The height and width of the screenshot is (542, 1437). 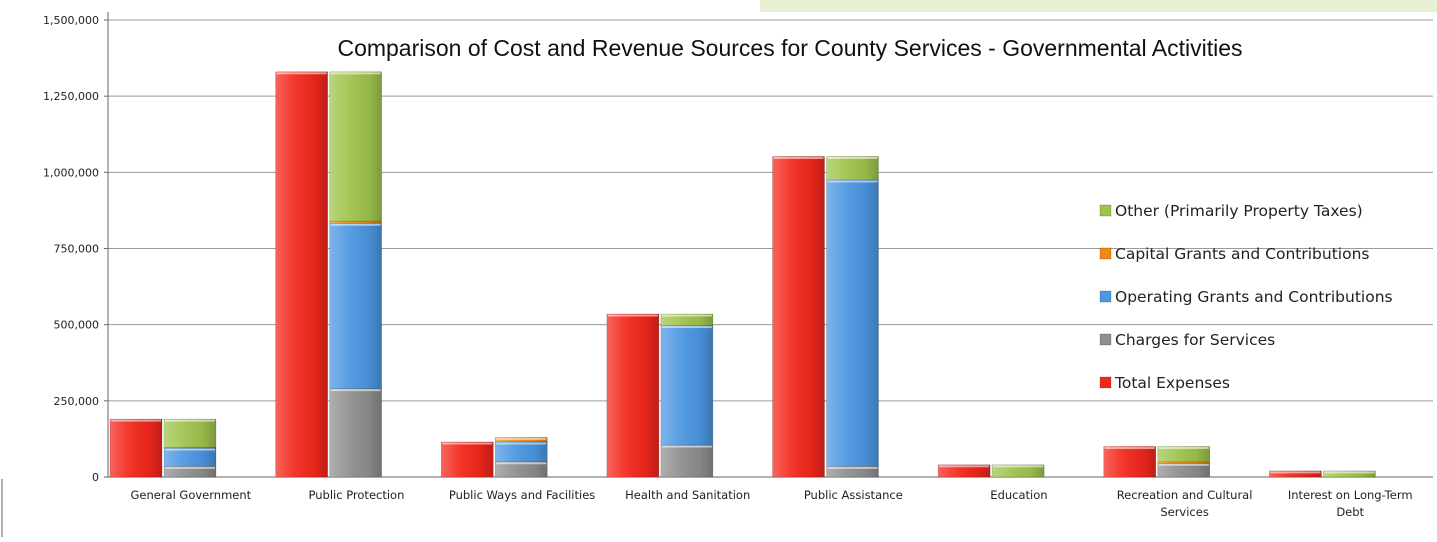 What do you see at coordinates (1242, 254) in the screenshot?
I see `legend-label: Capital Grants and Contributions` at bounding box center [1242, 254].